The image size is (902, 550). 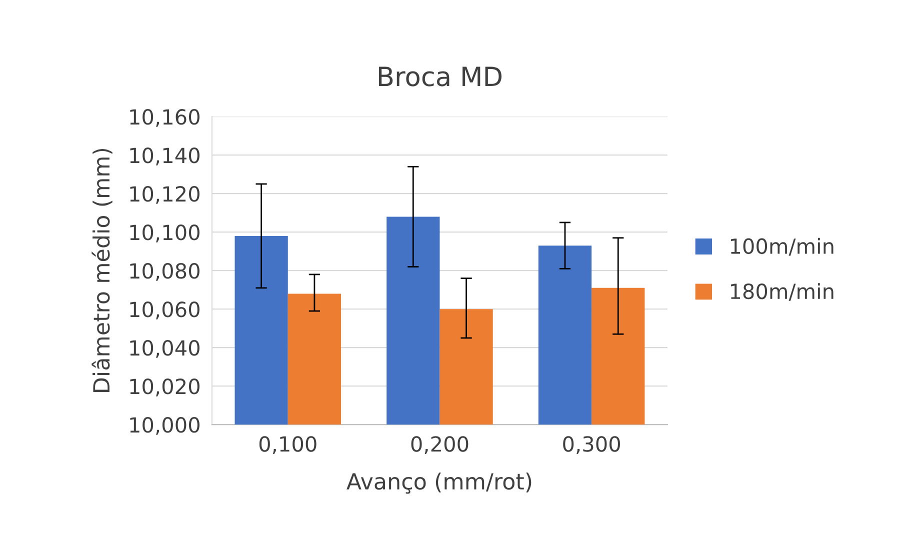 What do you see at coordinates (165, 426) in the screenshot?
I see `y-tick-label: 10,000` at bounding box center [165, 426].